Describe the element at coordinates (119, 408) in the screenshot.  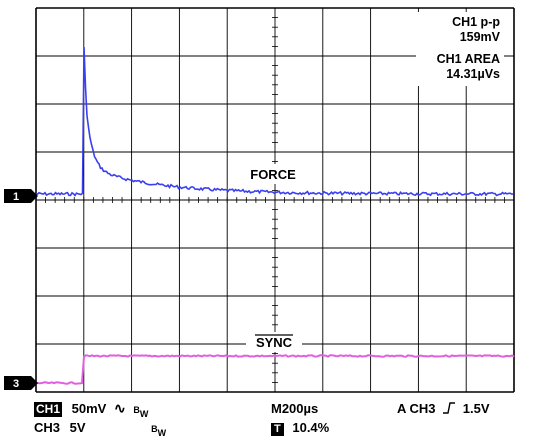
I see `ac-coupling-icon: ∿` at that location.